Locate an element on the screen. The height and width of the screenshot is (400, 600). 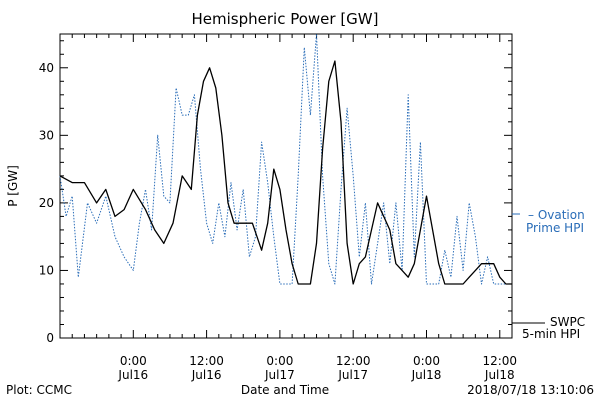
y-tick-label: 0 is located at coordinates (50, 338).